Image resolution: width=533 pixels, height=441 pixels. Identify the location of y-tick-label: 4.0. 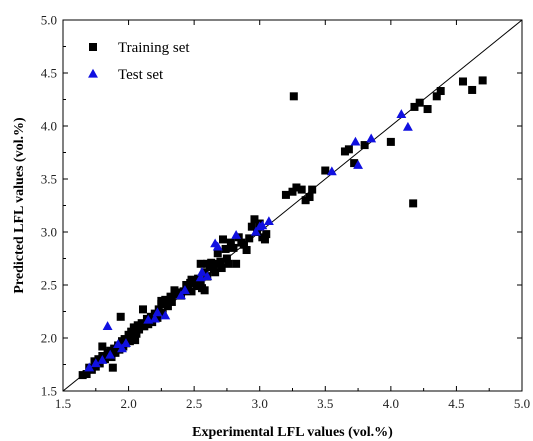
(49, 126).